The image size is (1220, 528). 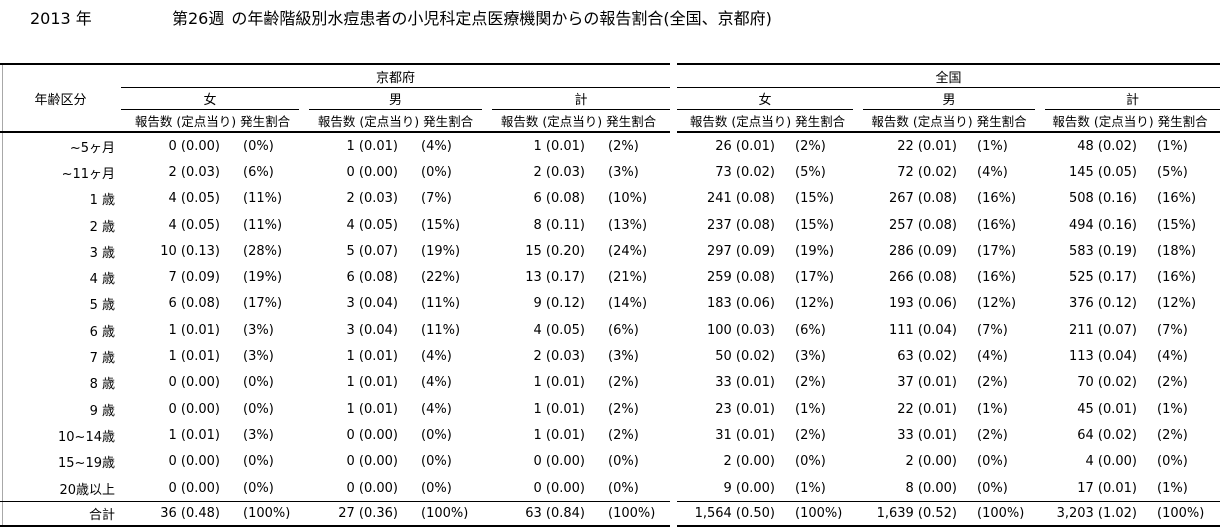 What do you see at coordinates (815, 278) in the screenshot?
I see `pct-cell: (17%)` at bounding box center [815, 278].